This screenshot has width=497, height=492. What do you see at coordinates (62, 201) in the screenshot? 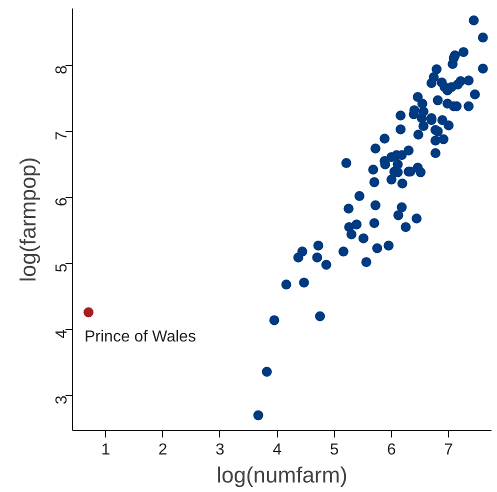
I see `y-tick-label: 6` at bounding box center [62, 201].